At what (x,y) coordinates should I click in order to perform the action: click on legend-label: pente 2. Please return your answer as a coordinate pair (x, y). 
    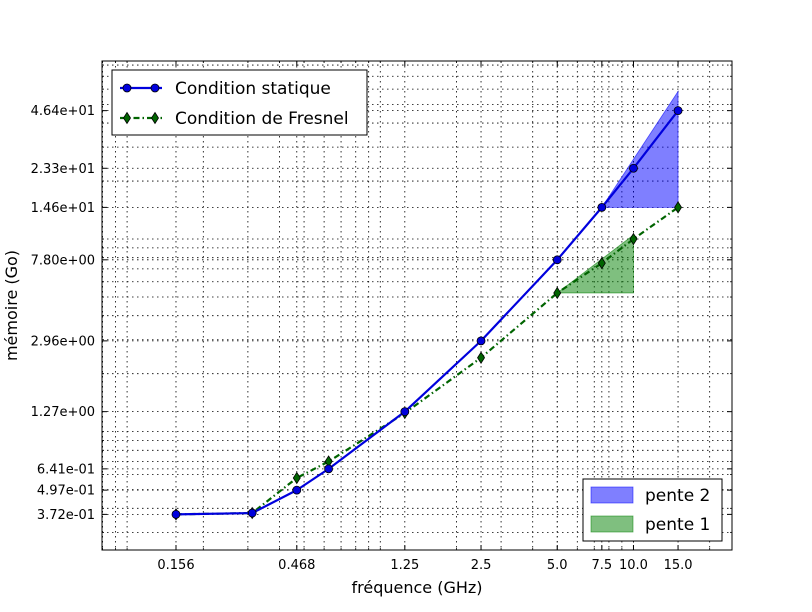
    Looking at the image, I should click on (677, 496).